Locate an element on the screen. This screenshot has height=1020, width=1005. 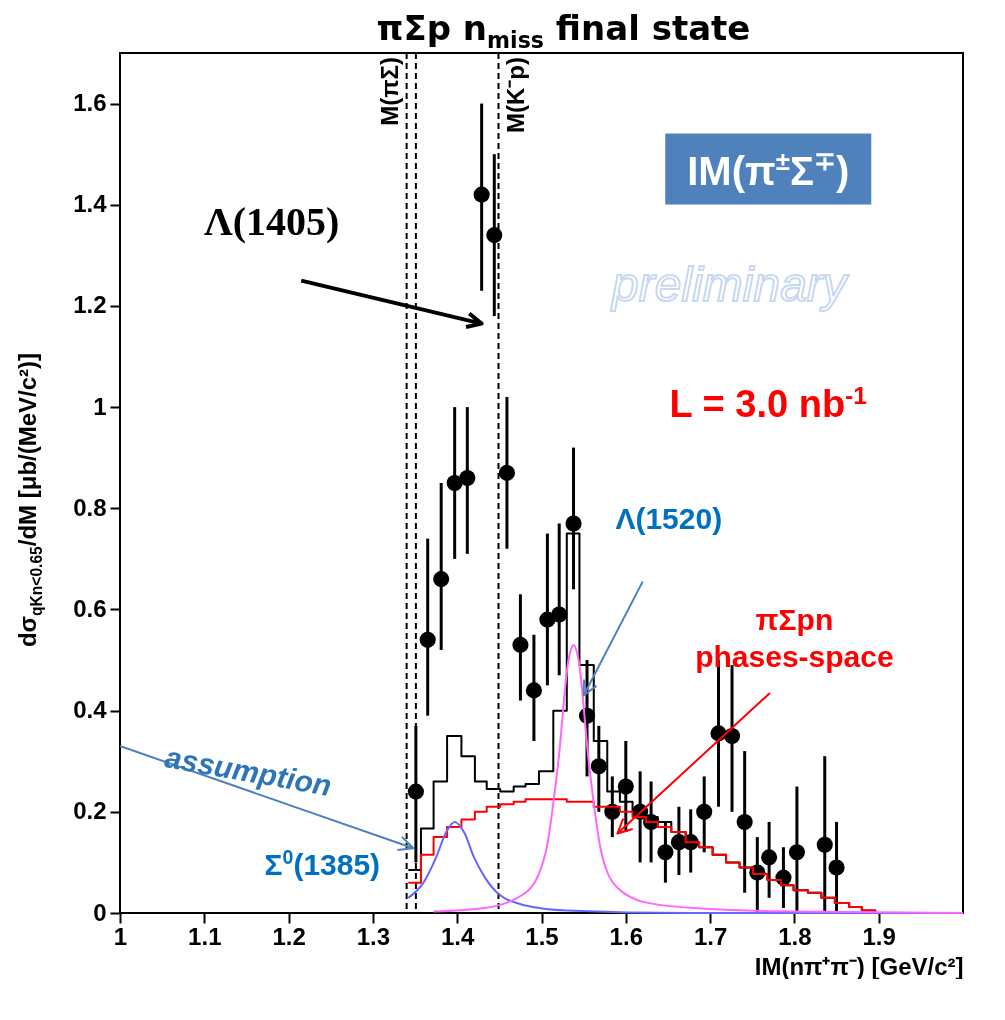
x-tick-label: 1.9 is located at coordinates (879, 936).